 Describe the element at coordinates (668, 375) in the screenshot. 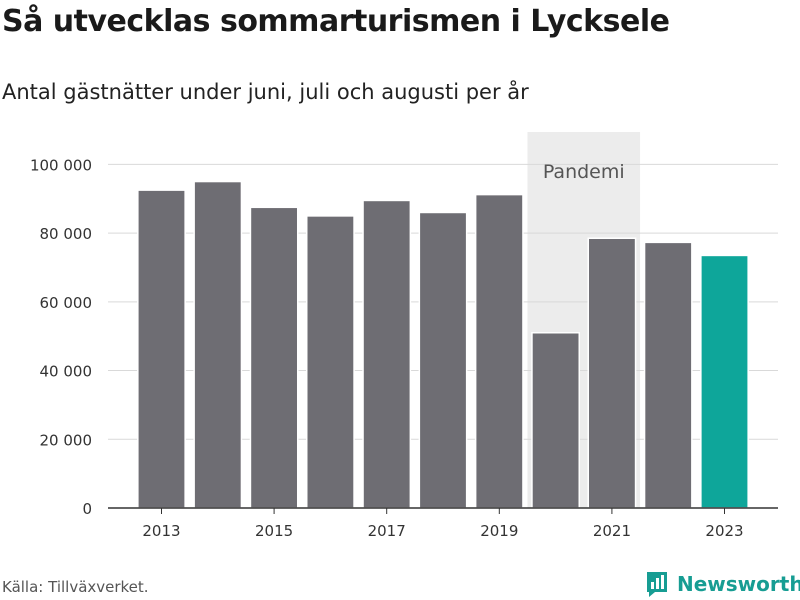

I see `bar-2022` at that location.